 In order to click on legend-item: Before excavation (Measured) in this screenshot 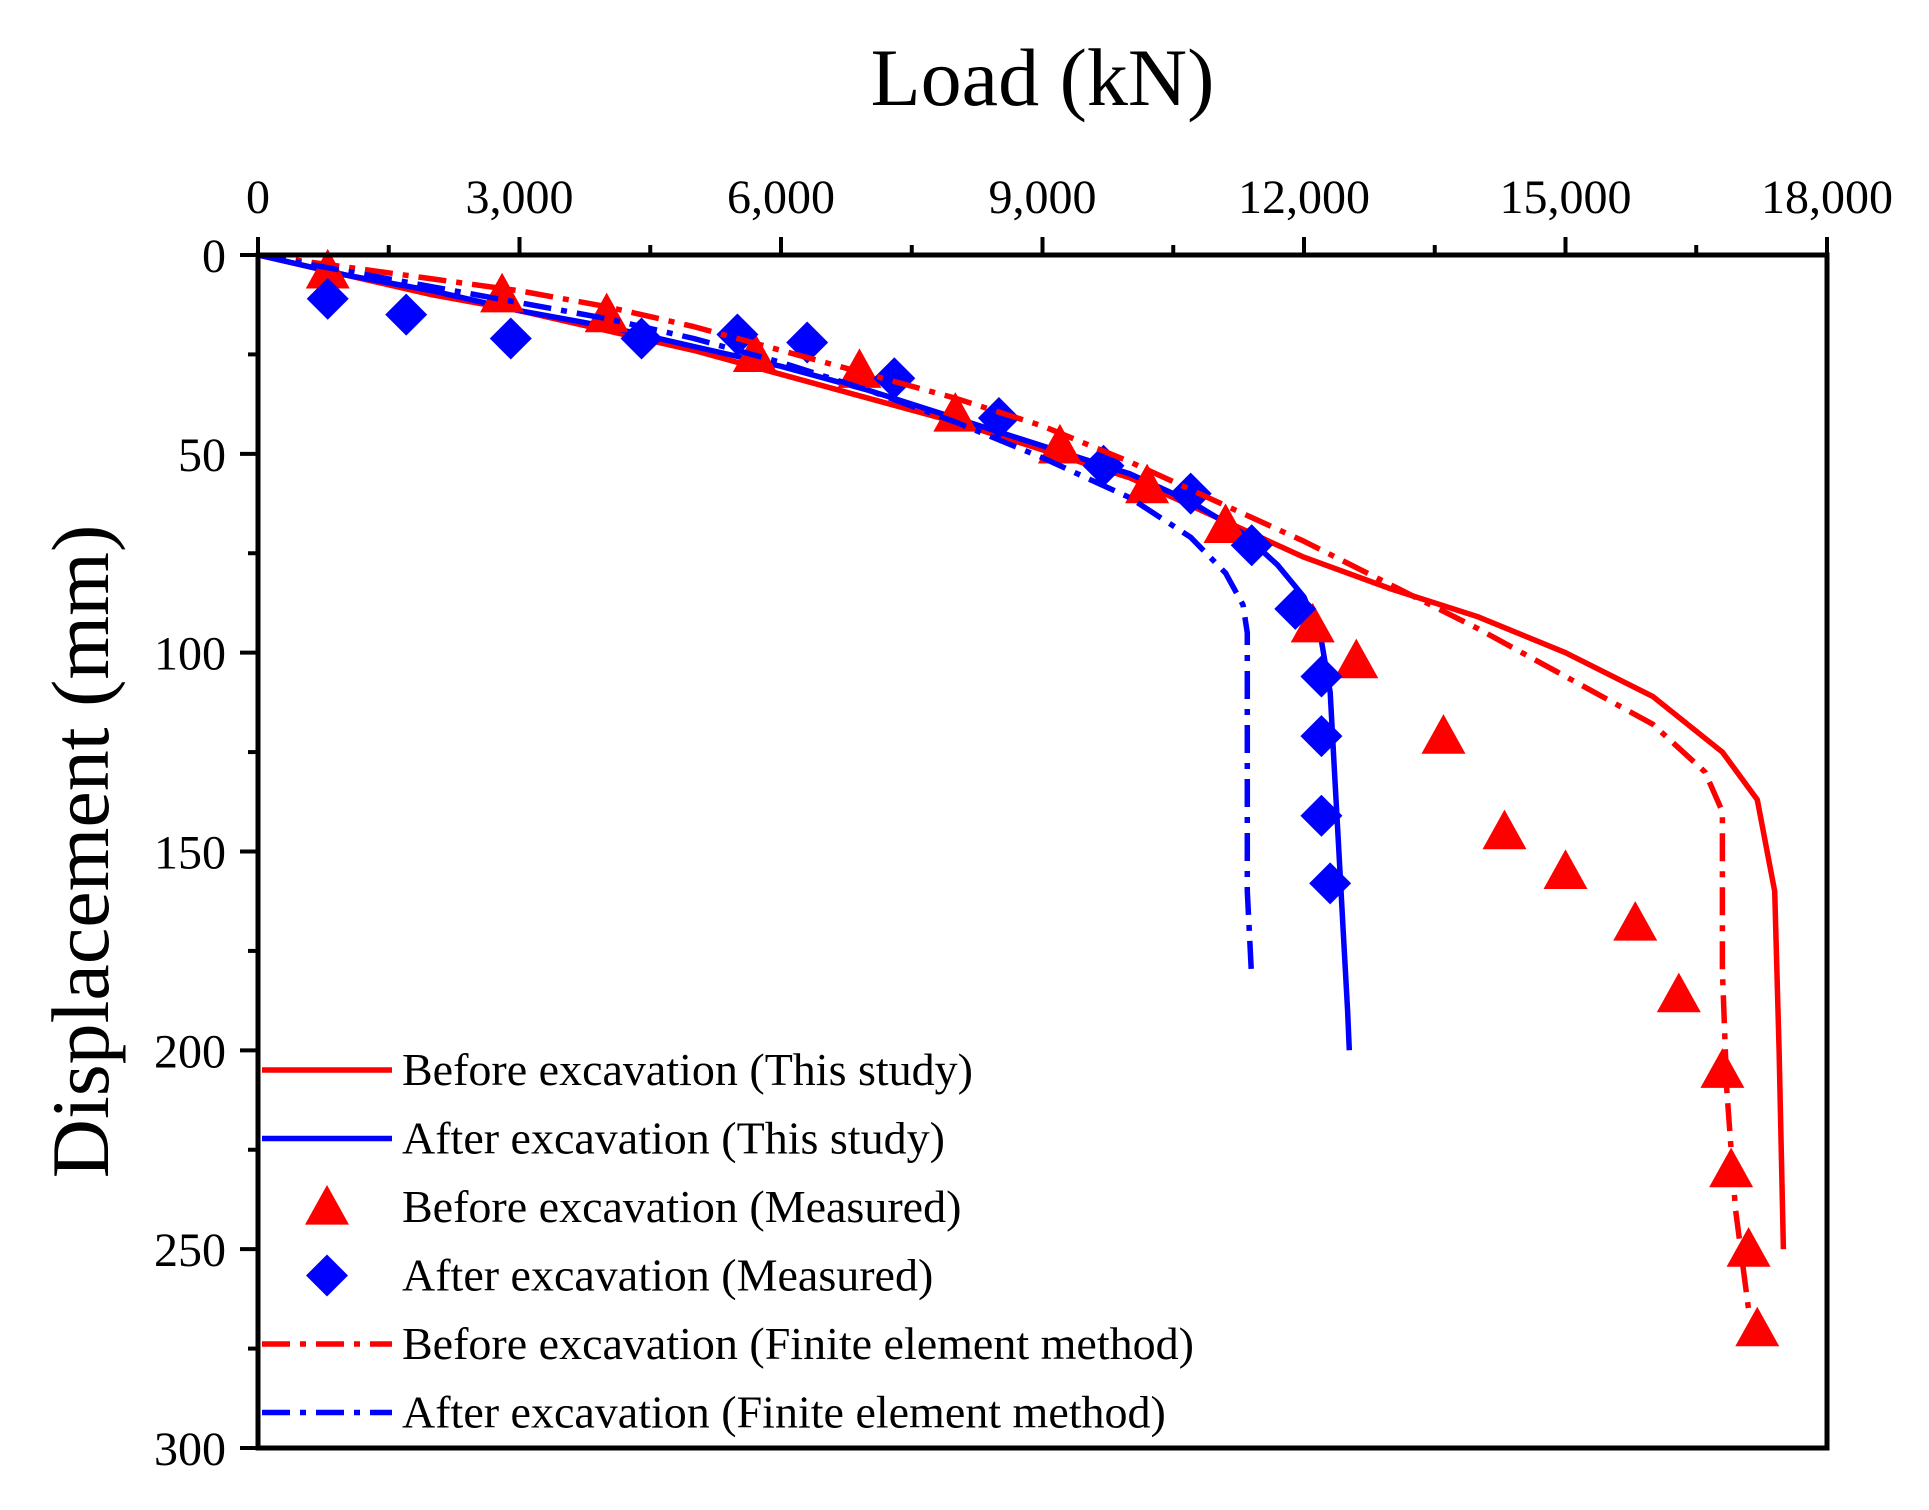, I will do `click(633, 1206)`.